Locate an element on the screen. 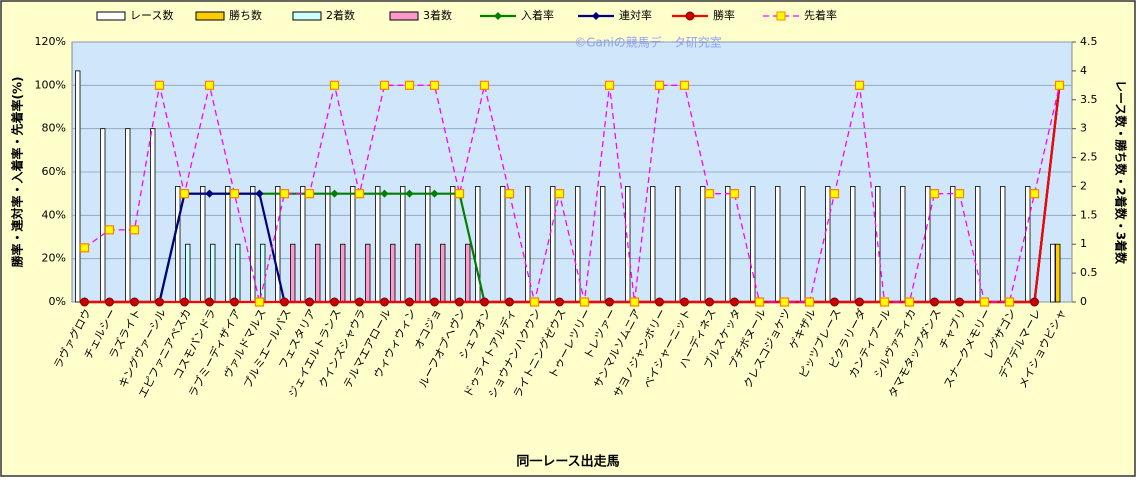 The image size is (1136, 481). y-tick-label: 40% is located at coordinates (54, 214).